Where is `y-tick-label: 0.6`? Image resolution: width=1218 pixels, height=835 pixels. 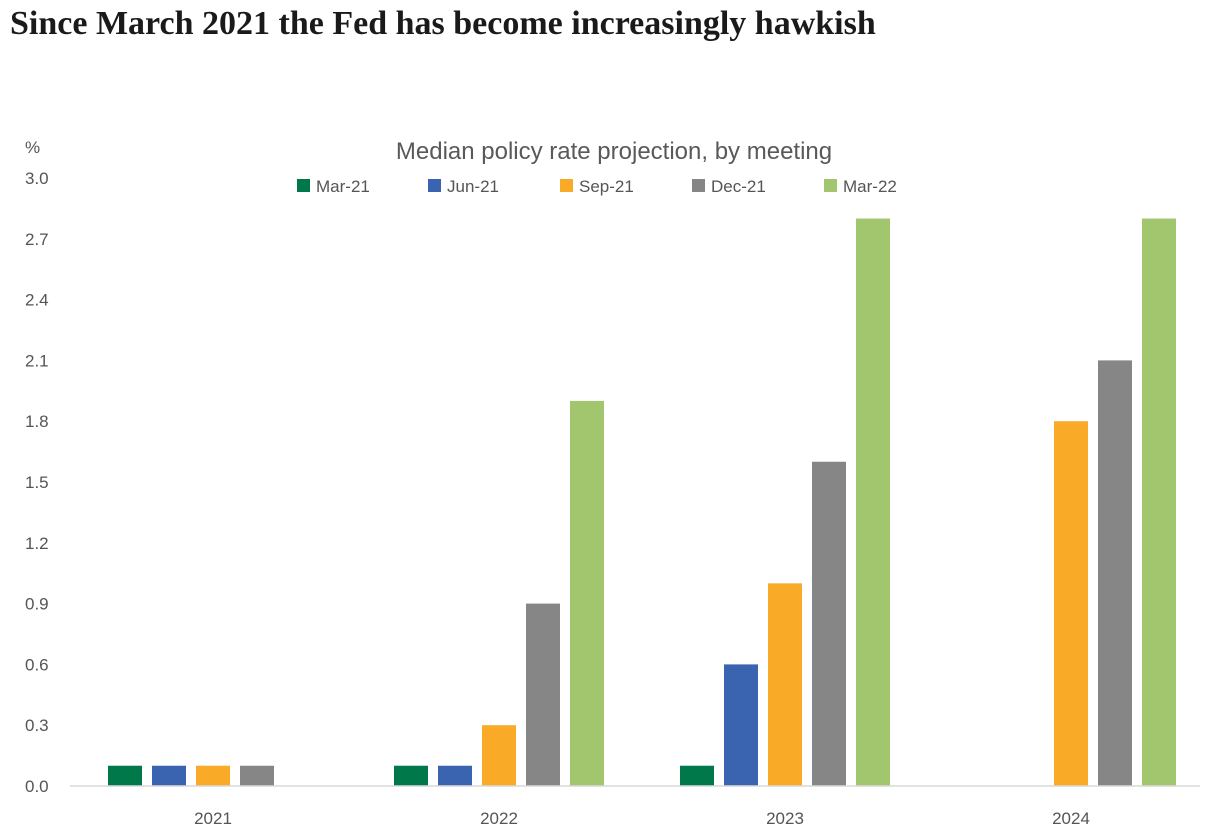 y-tick-label: 0.6 is located at coordinates (37, 664).